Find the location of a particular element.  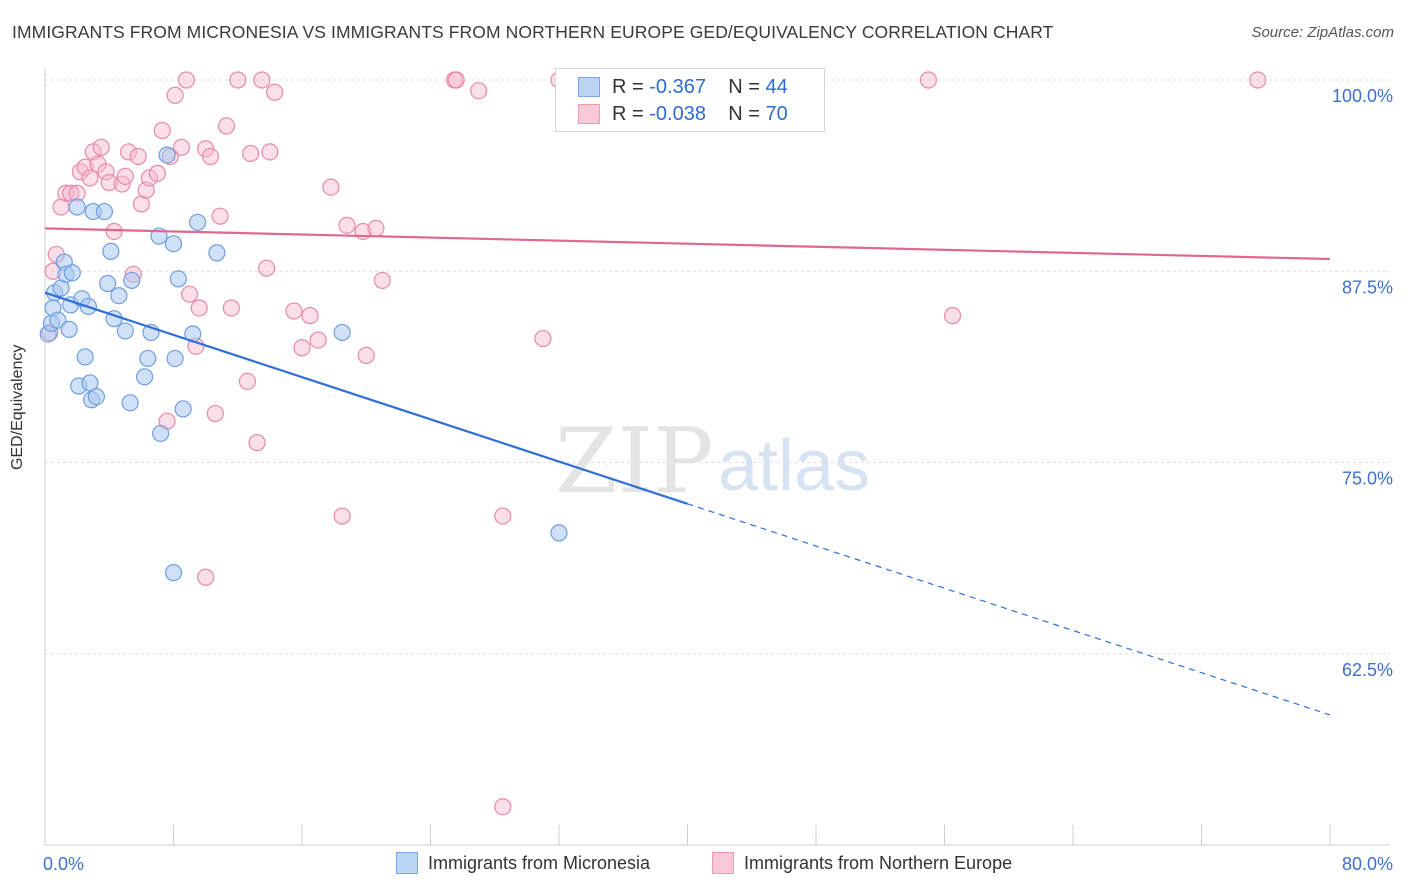

x-tick-label: 0.0% is located at coordinates (63, 864).